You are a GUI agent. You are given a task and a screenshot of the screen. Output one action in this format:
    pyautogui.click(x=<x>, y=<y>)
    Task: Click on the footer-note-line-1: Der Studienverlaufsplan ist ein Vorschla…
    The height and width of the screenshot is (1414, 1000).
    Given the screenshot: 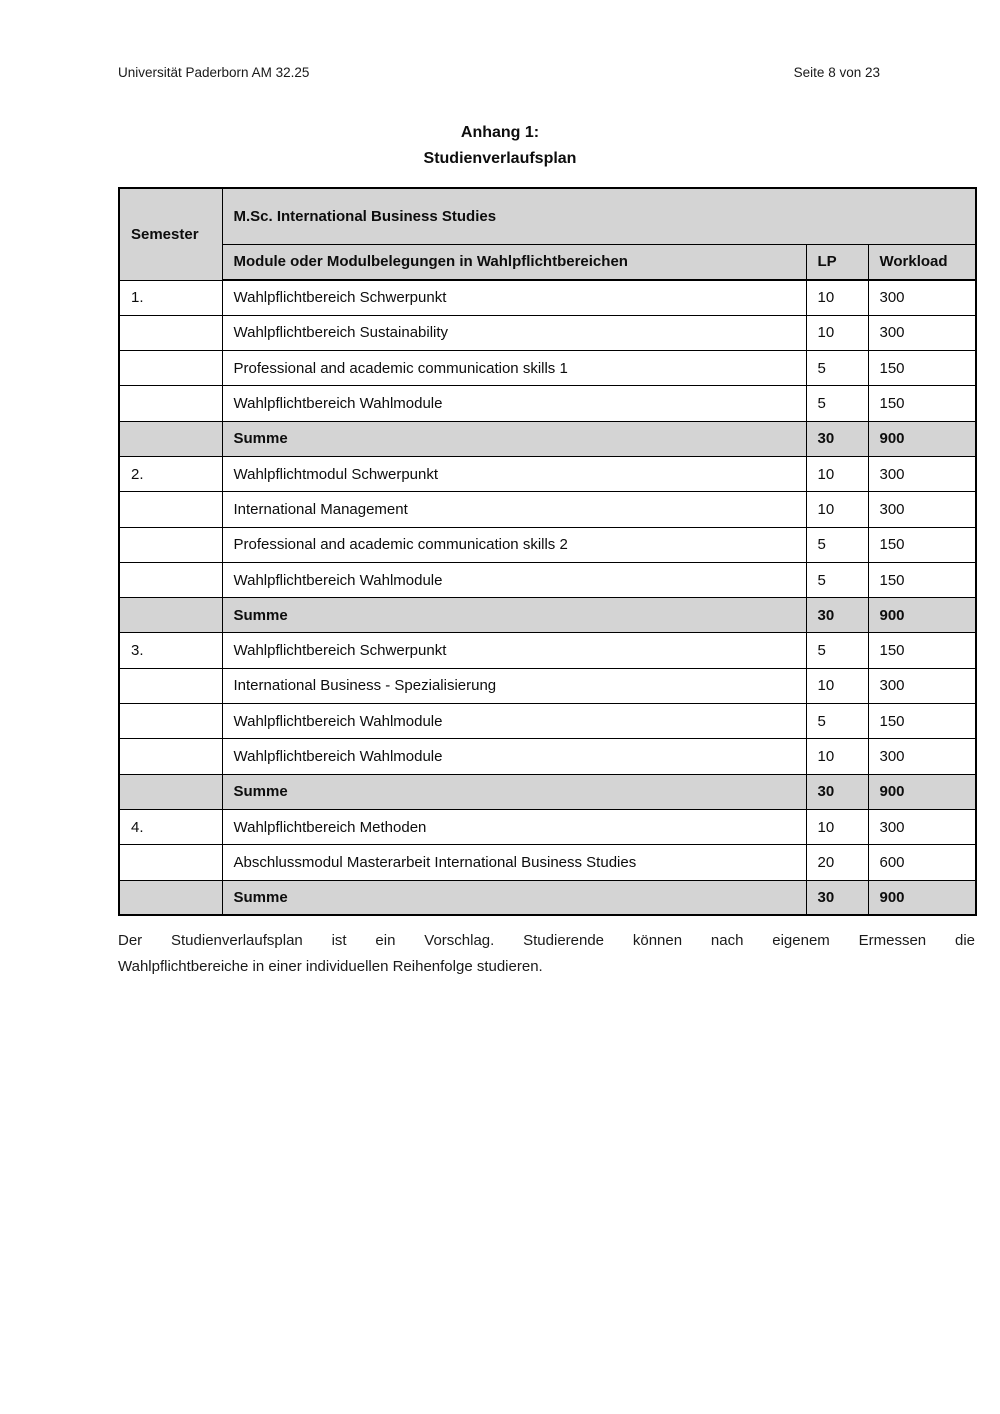 What is the action you would take?
    pyautogui.click(x=546, y=940)
    